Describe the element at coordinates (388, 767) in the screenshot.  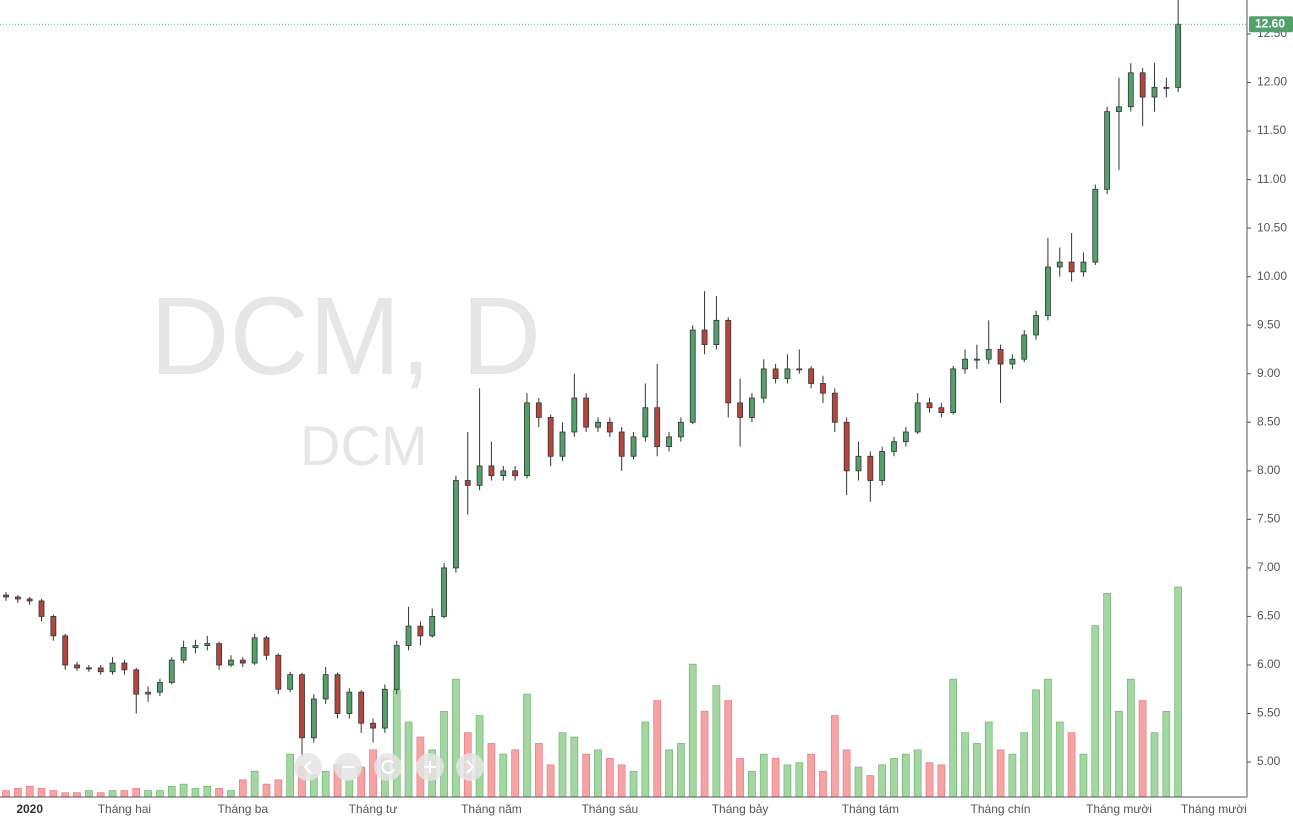
I see `reset-button` at that location.